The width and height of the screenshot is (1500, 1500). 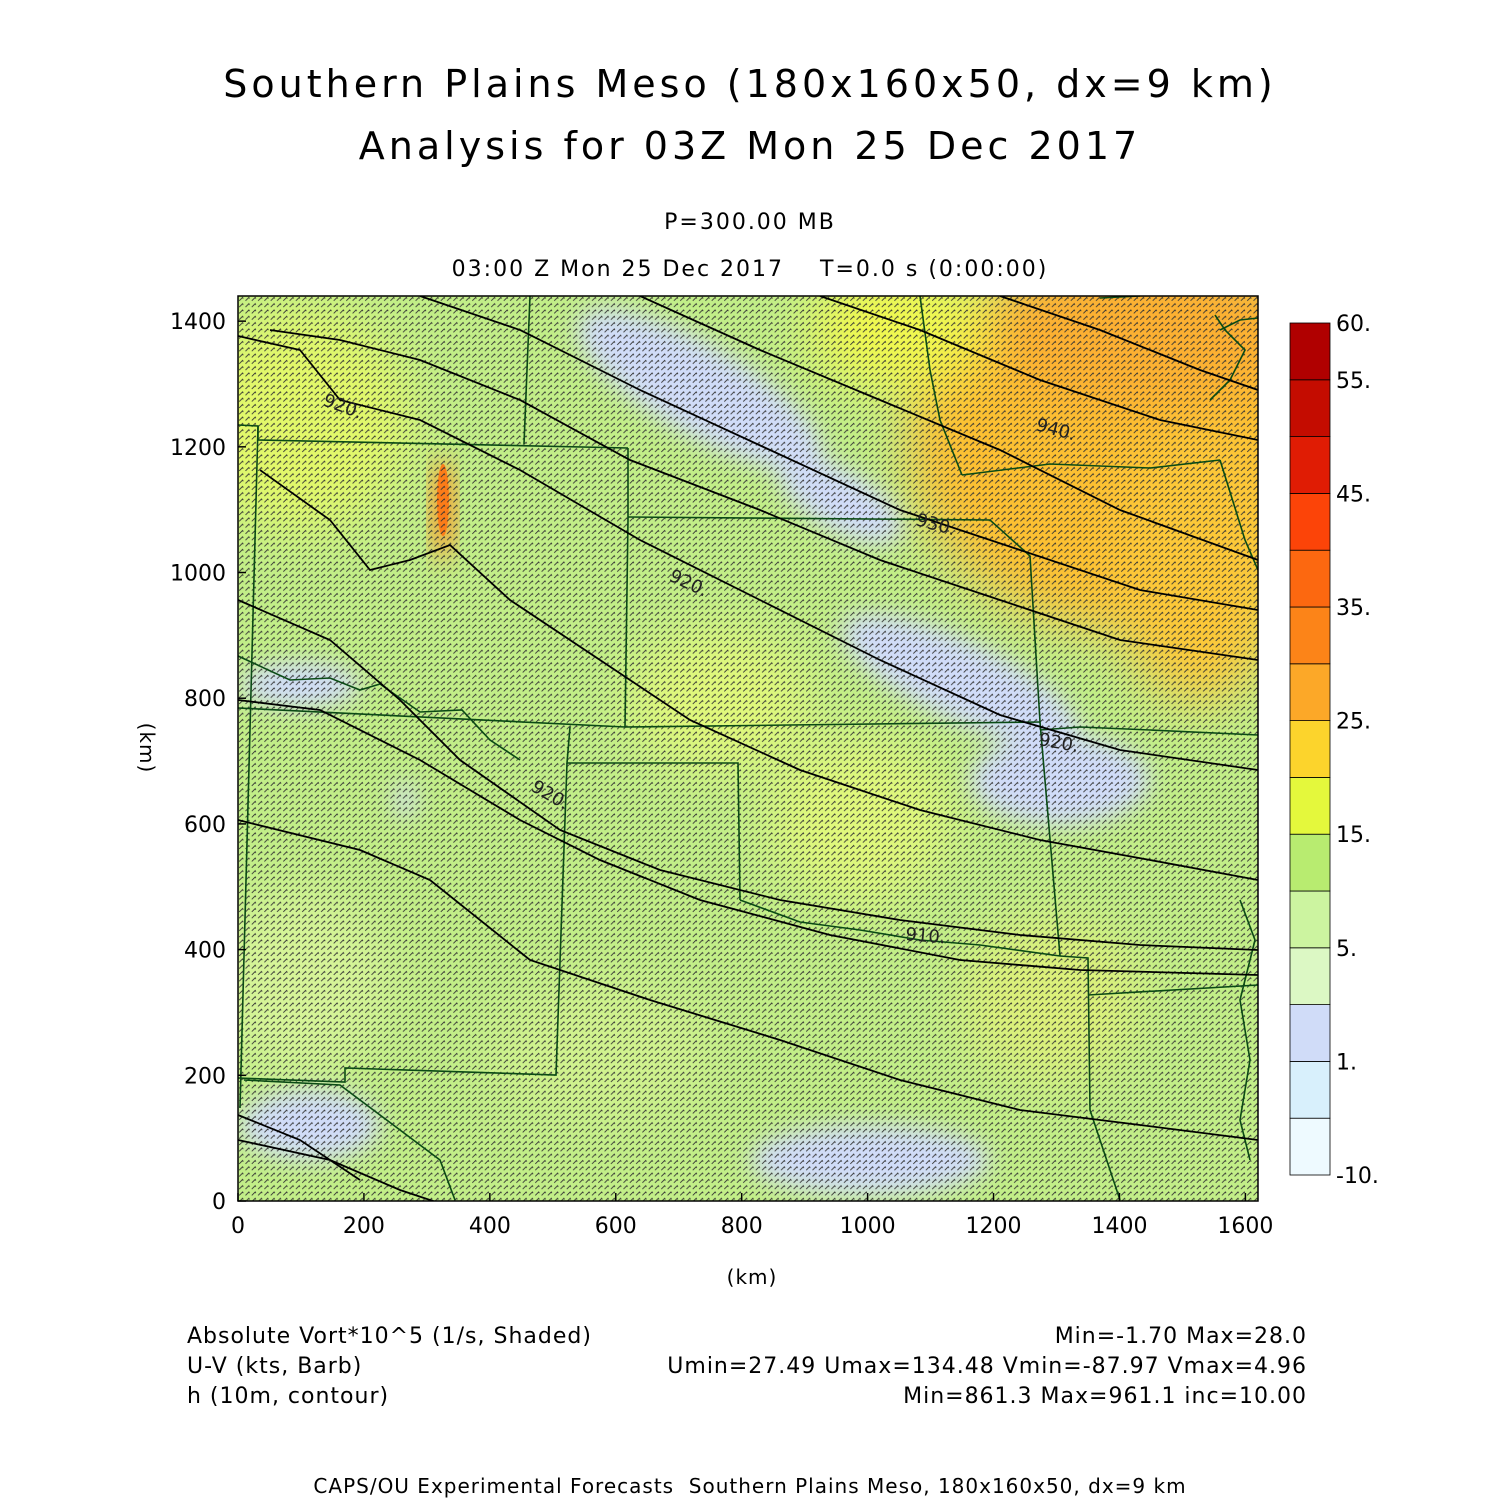 I want to click on x-tick-label: 1600, so click(x=1245, y=1226).